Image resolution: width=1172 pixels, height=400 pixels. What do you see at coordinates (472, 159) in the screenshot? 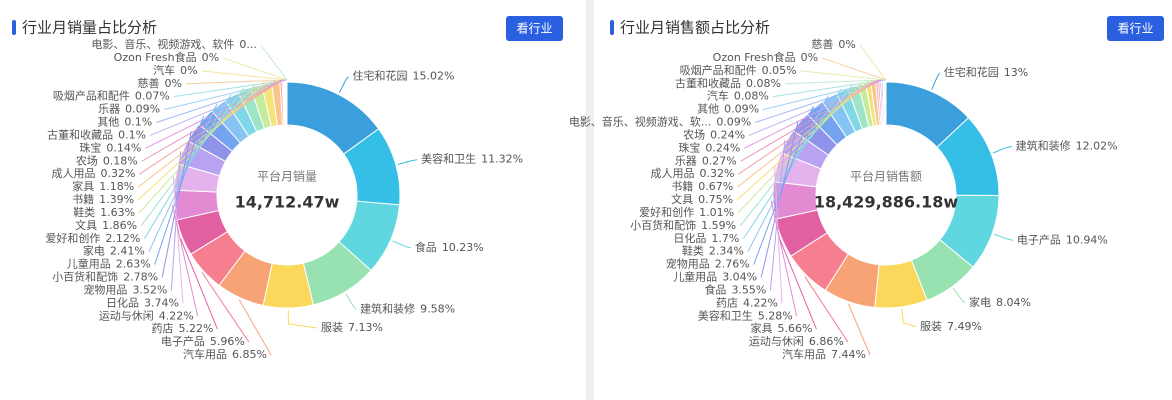
I see `data-label: 美容和卫生 11.32%` at bounding box center [472, 159].